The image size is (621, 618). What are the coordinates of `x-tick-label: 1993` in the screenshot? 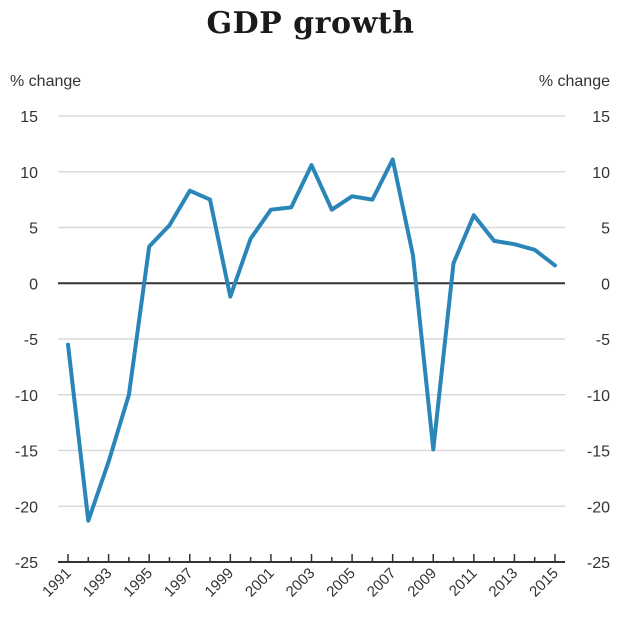 It's located at (98, 583).